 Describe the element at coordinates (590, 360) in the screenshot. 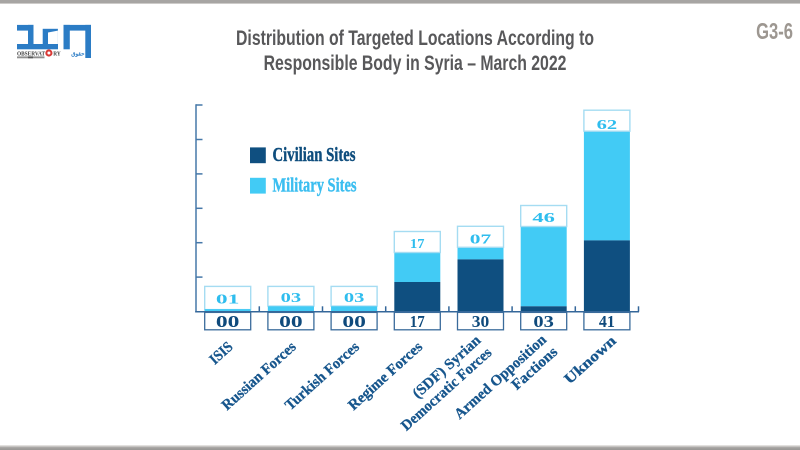

I see `svg-text: Uknown` at that location.